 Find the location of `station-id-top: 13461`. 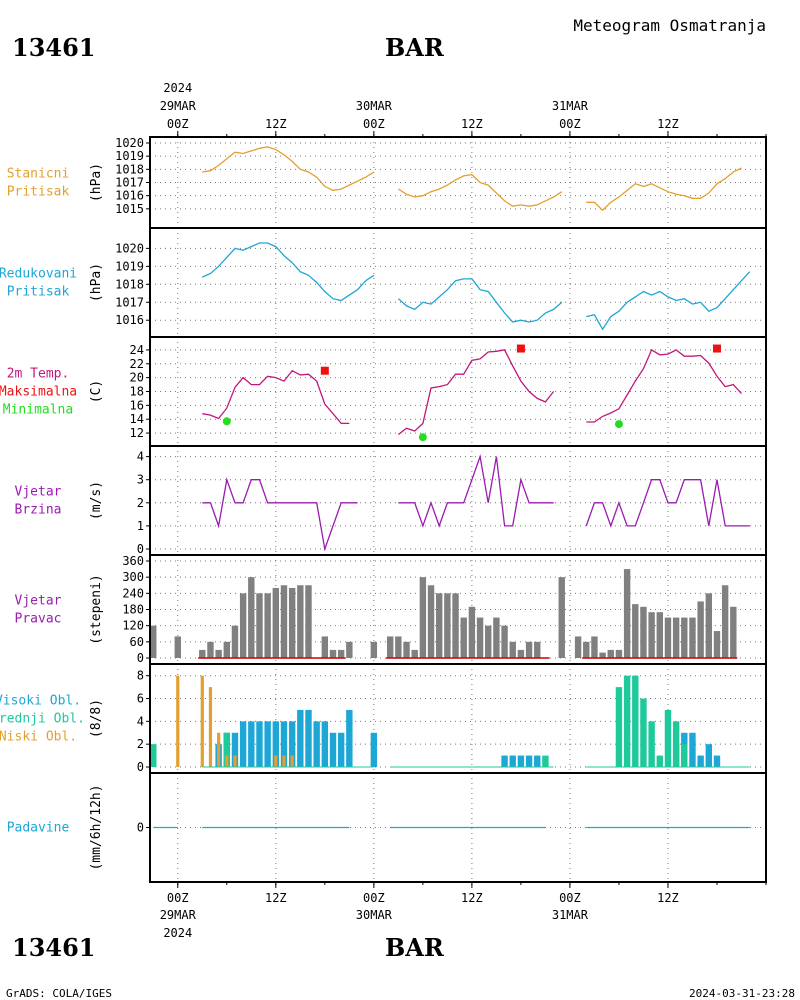

station-id-top: 13461 is located at coordinates (54, 47).